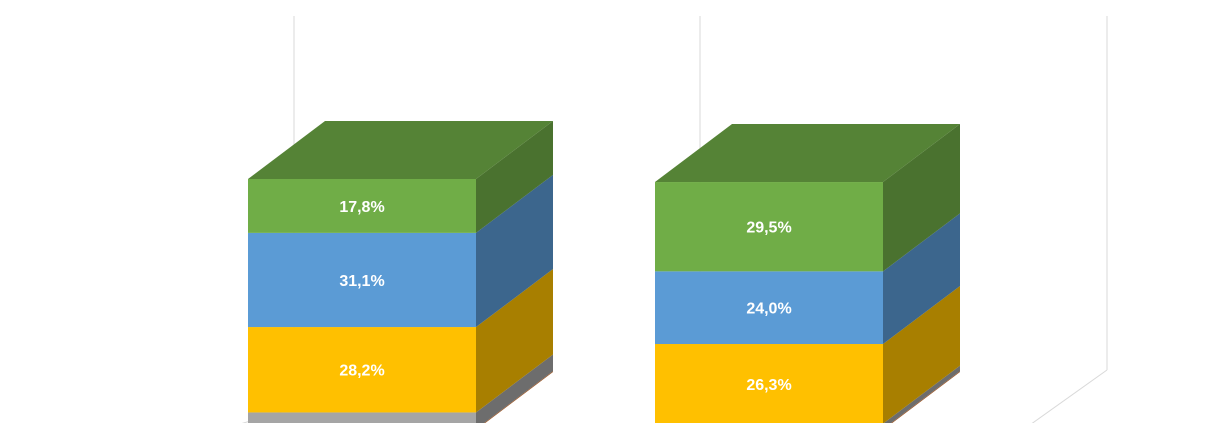  I want to click on bar-side-s5-c2, so click(921, 198).